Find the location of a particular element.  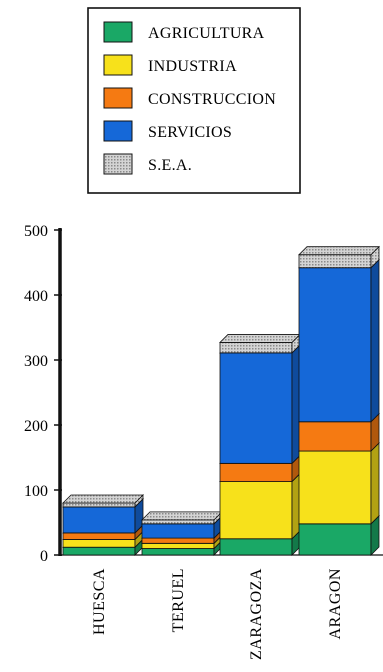

y-tick-label: 300 is located at coordinates (36, 361).